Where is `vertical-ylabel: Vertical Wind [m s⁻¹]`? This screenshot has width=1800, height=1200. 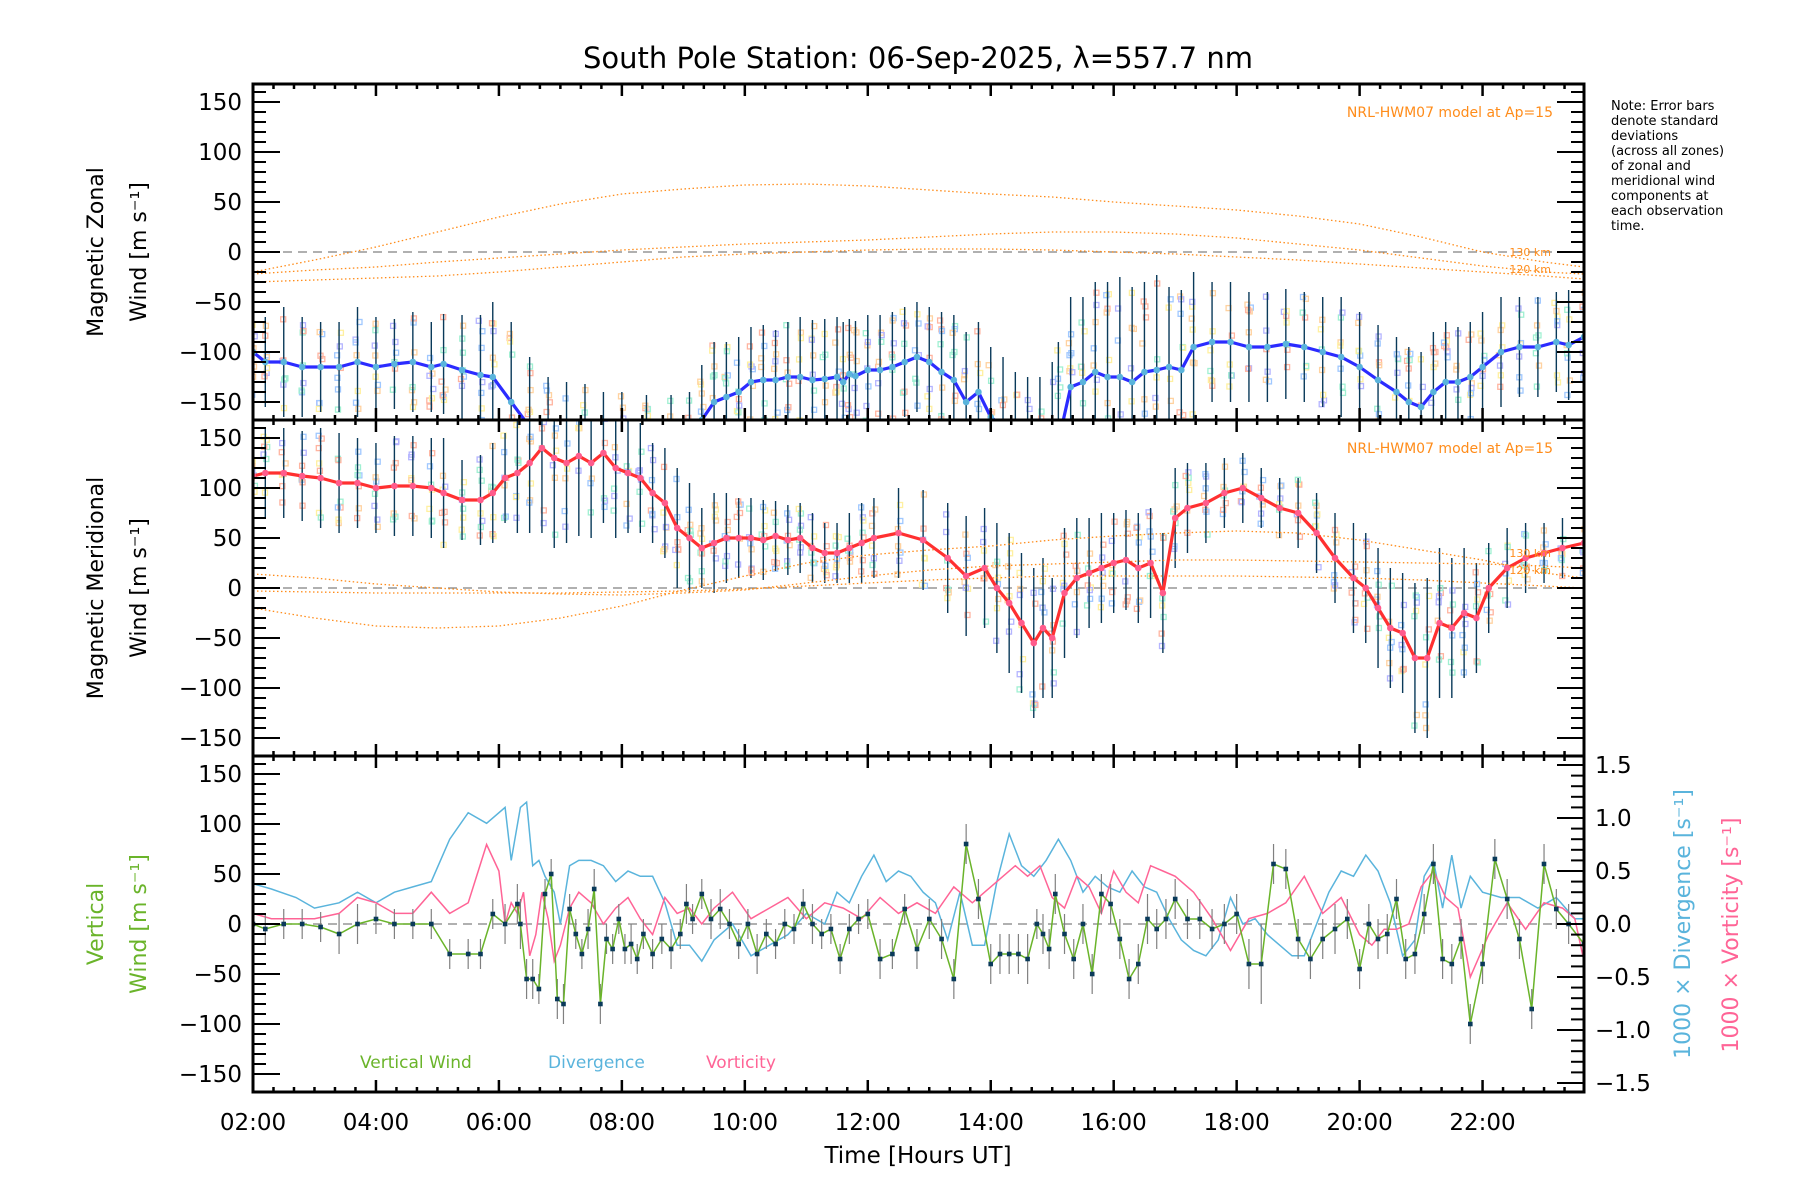
vertical-ylabel: Vertical Wind [m s⁻¹] is located at coordinates (118, 924).